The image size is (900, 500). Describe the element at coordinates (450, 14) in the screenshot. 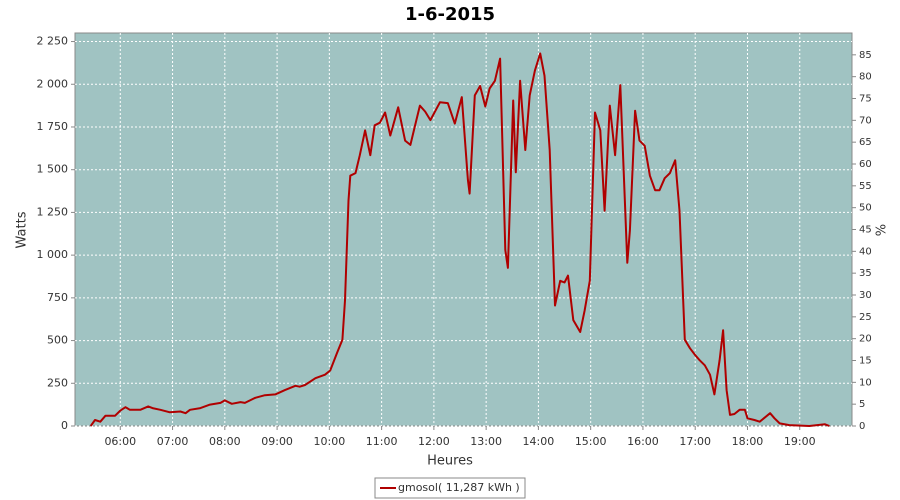

I see `chart-title: 1-6-2015` at that location.